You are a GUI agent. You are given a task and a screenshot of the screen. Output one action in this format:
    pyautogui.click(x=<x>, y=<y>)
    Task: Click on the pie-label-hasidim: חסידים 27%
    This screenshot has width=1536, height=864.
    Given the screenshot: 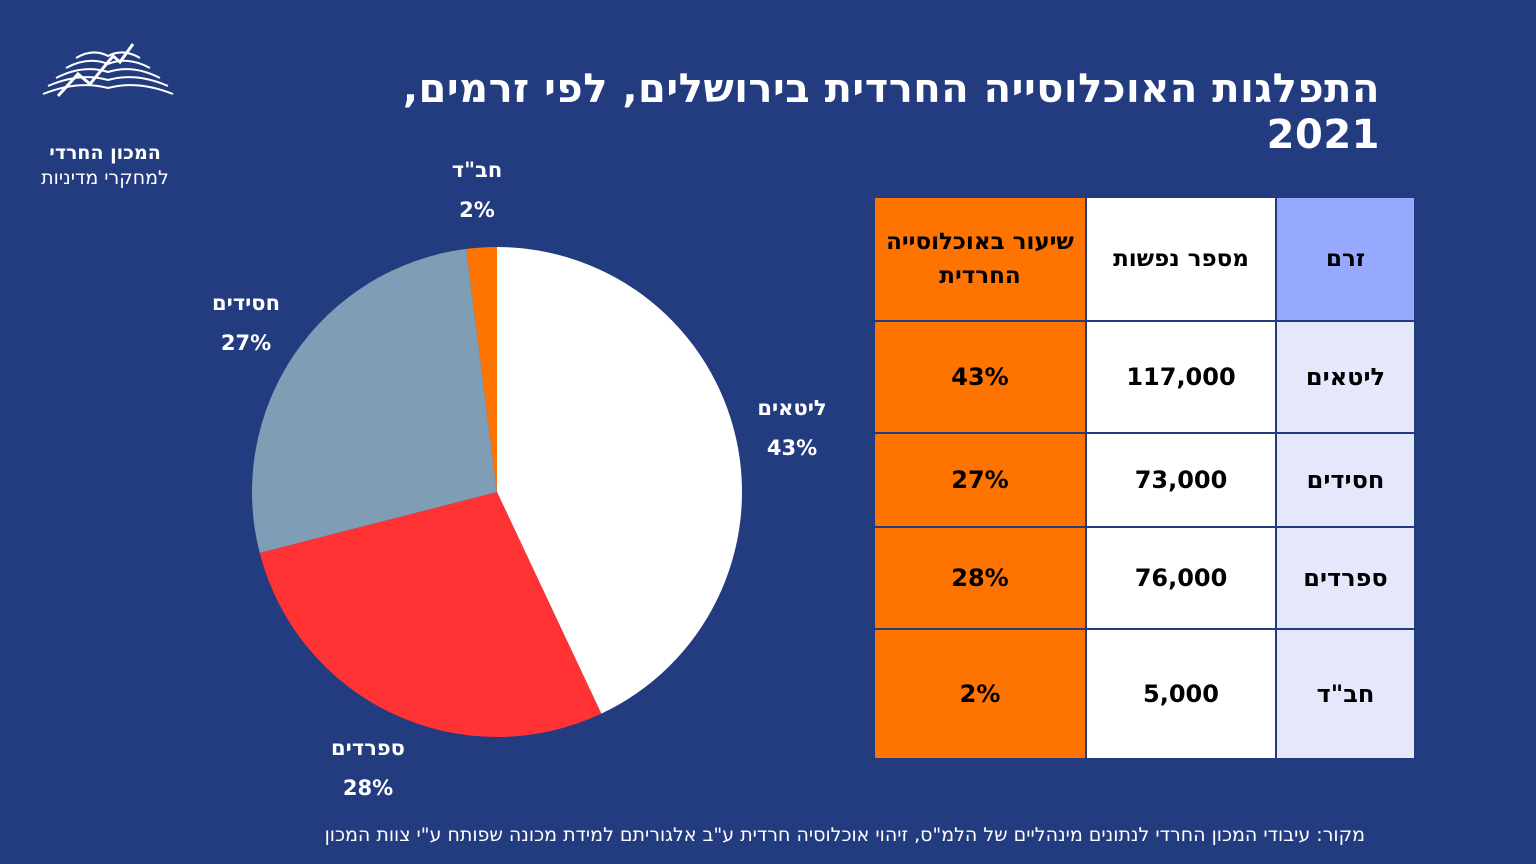 What is the action you would take?
    pyautogui.click(x=246, y=323)
    